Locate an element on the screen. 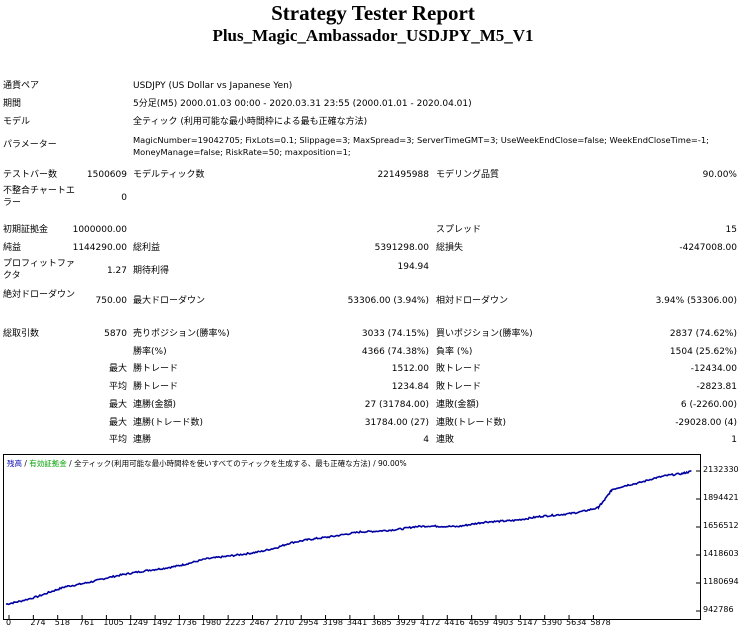 This screenshot has height=629, width=746. max-dd-value: 53306.00 (3.94%) is located at coordinates (388, 301).